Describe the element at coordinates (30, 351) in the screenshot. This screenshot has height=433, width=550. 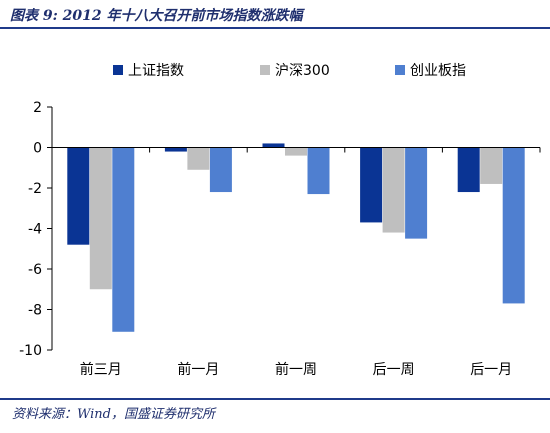
I see `y-tick-label: -10` at that location.